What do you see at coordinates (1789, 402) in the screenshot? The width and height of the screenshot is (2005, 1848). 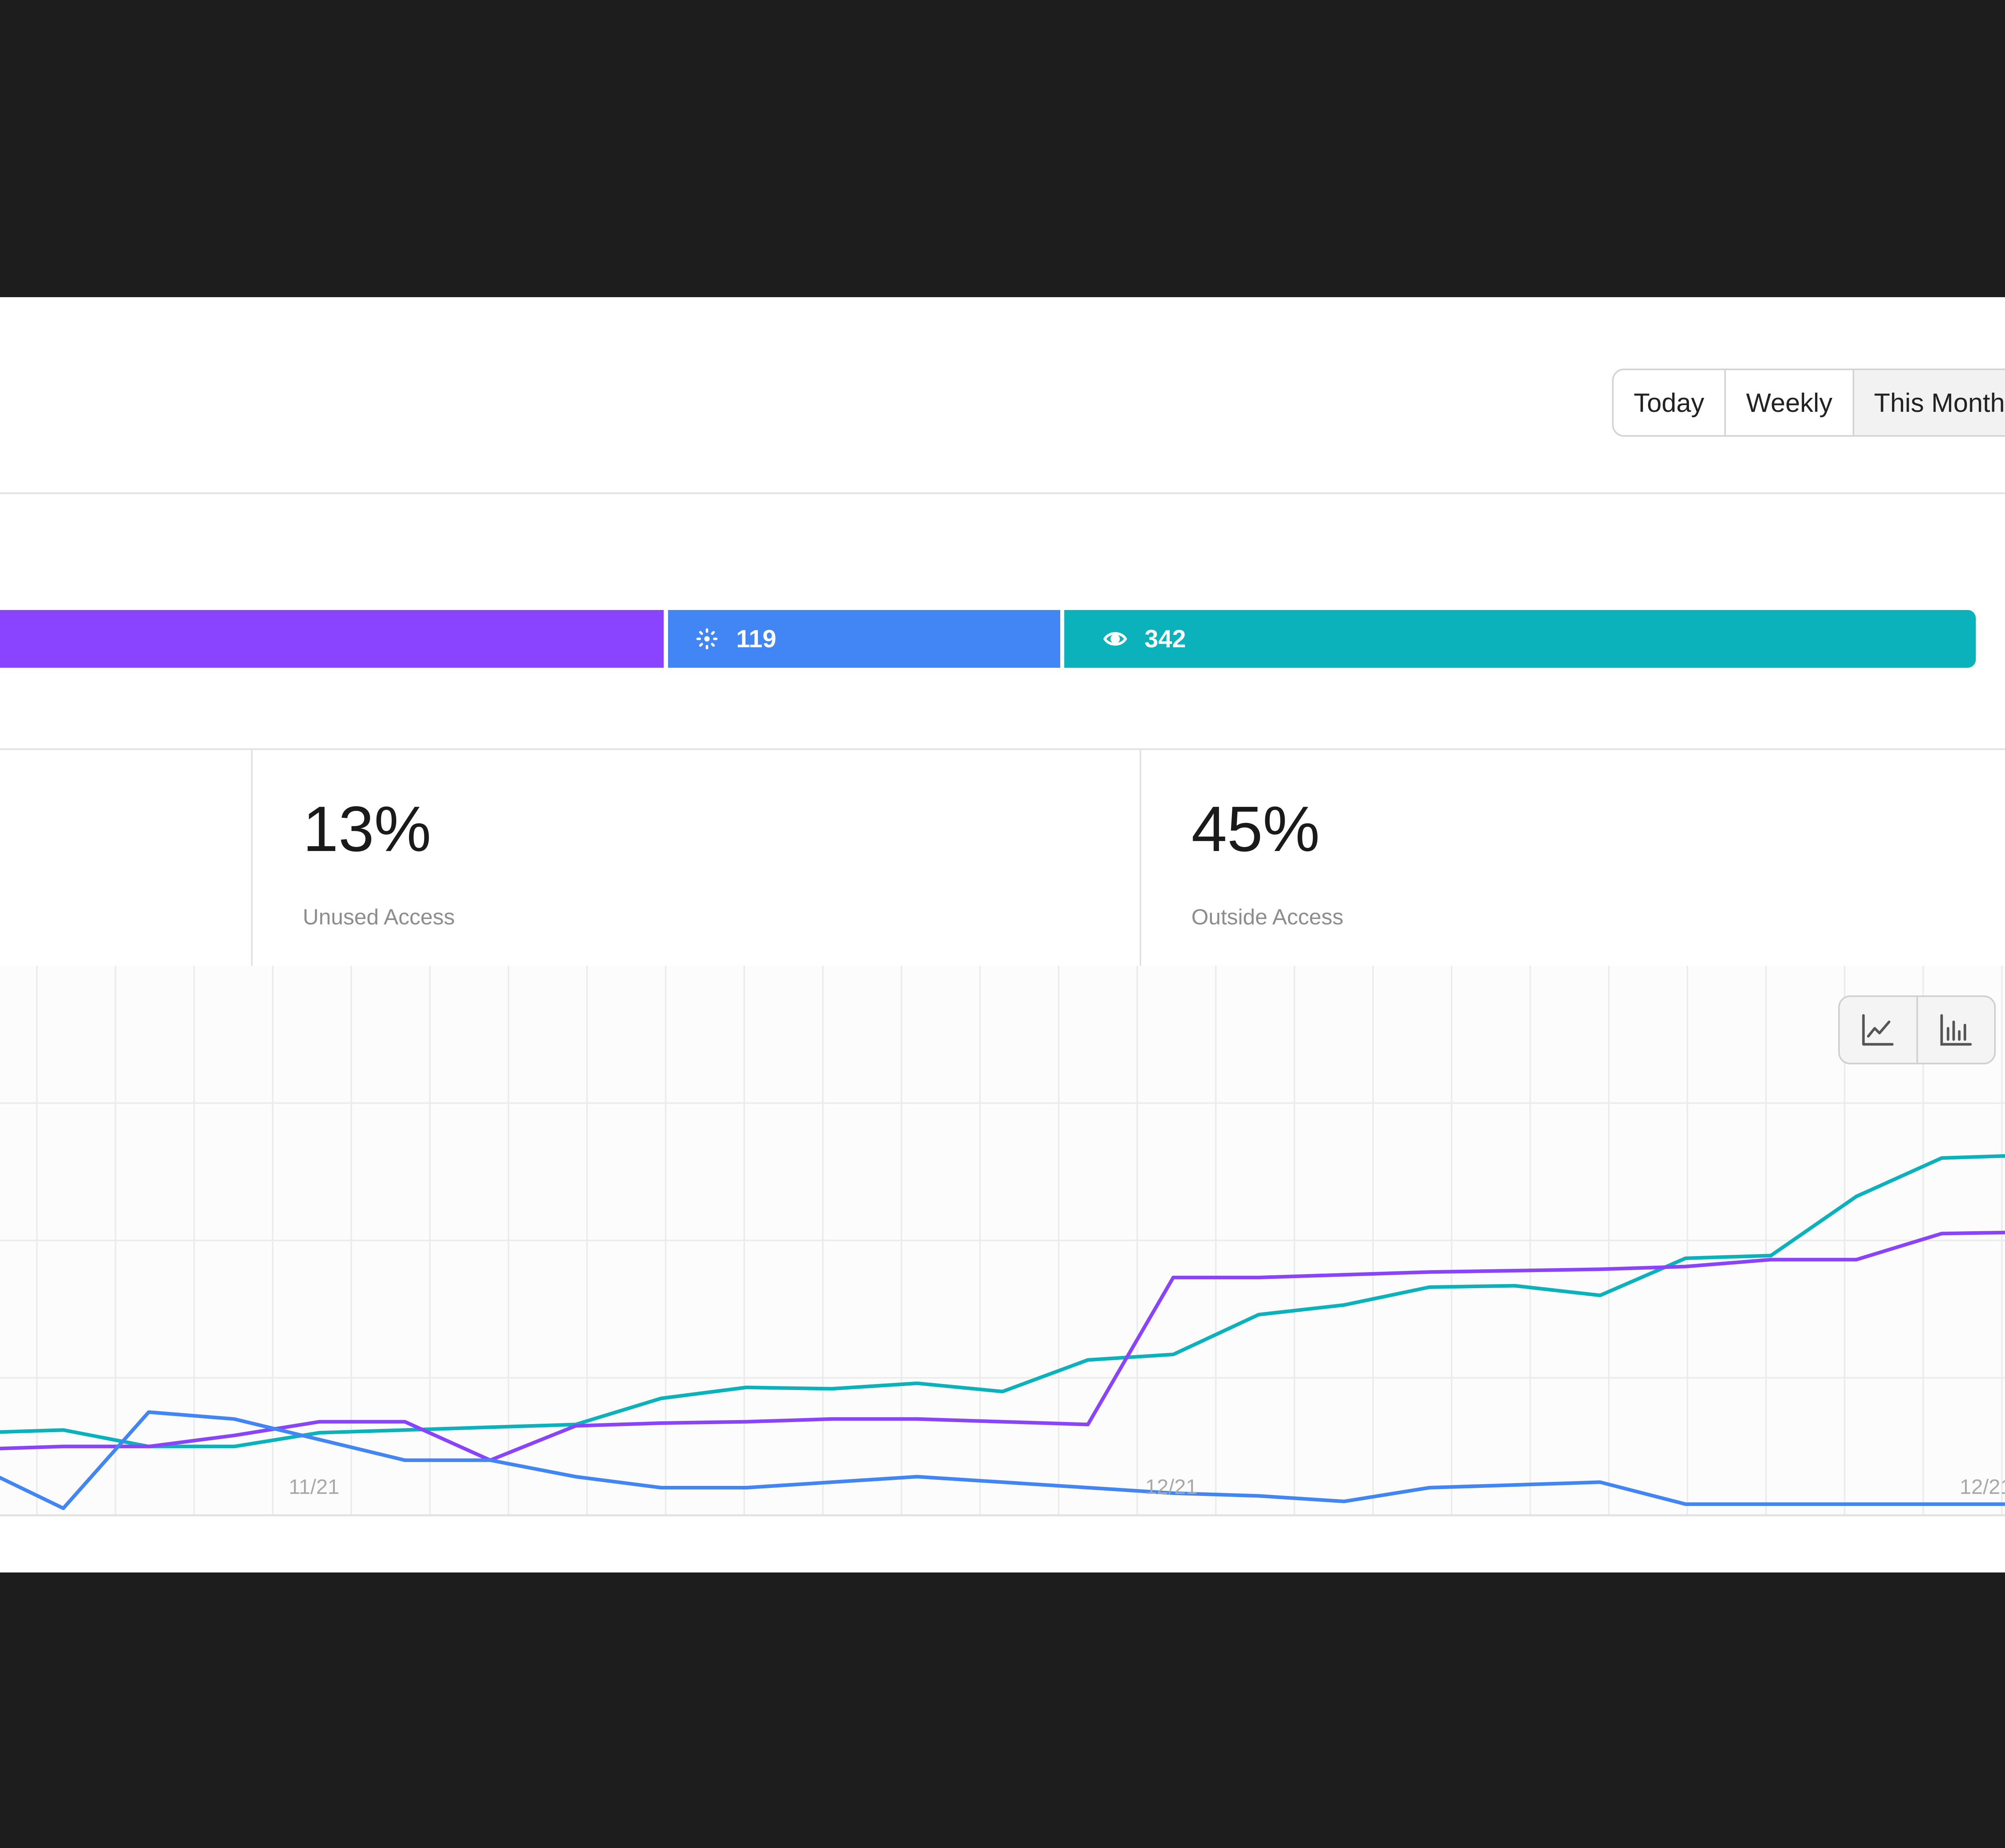 I see `range-weekly-button: Weekly` at bounding box center [1789, 402].